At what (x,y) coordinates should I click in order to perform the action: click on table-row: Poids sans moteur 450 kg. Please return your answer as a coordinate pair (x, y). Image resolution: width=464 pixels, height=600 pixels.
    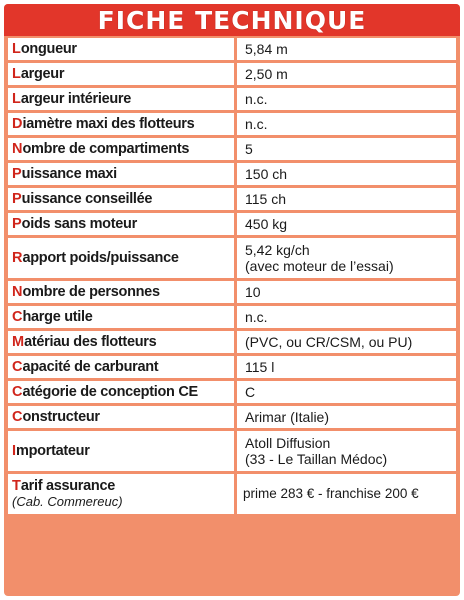
    Looking at the image, I should click on (232, 224).